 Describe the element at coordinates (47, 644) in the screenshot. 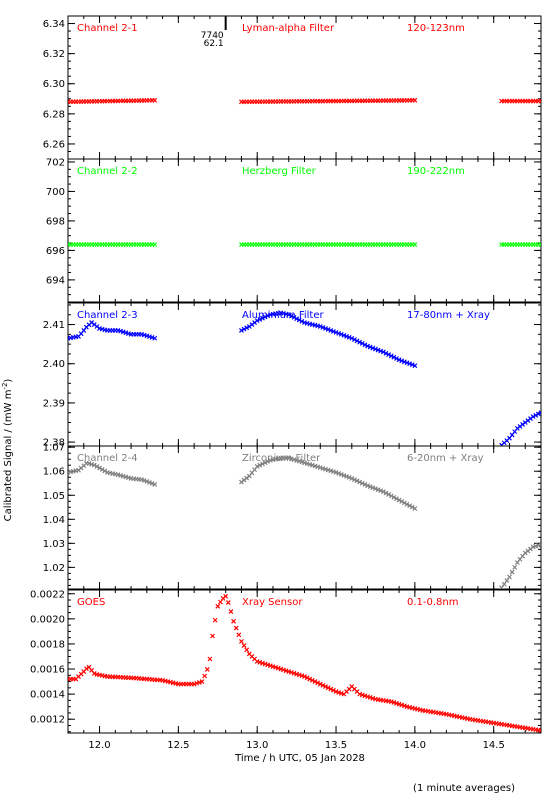

I see `y-tick-label: 0.0018` at that location.